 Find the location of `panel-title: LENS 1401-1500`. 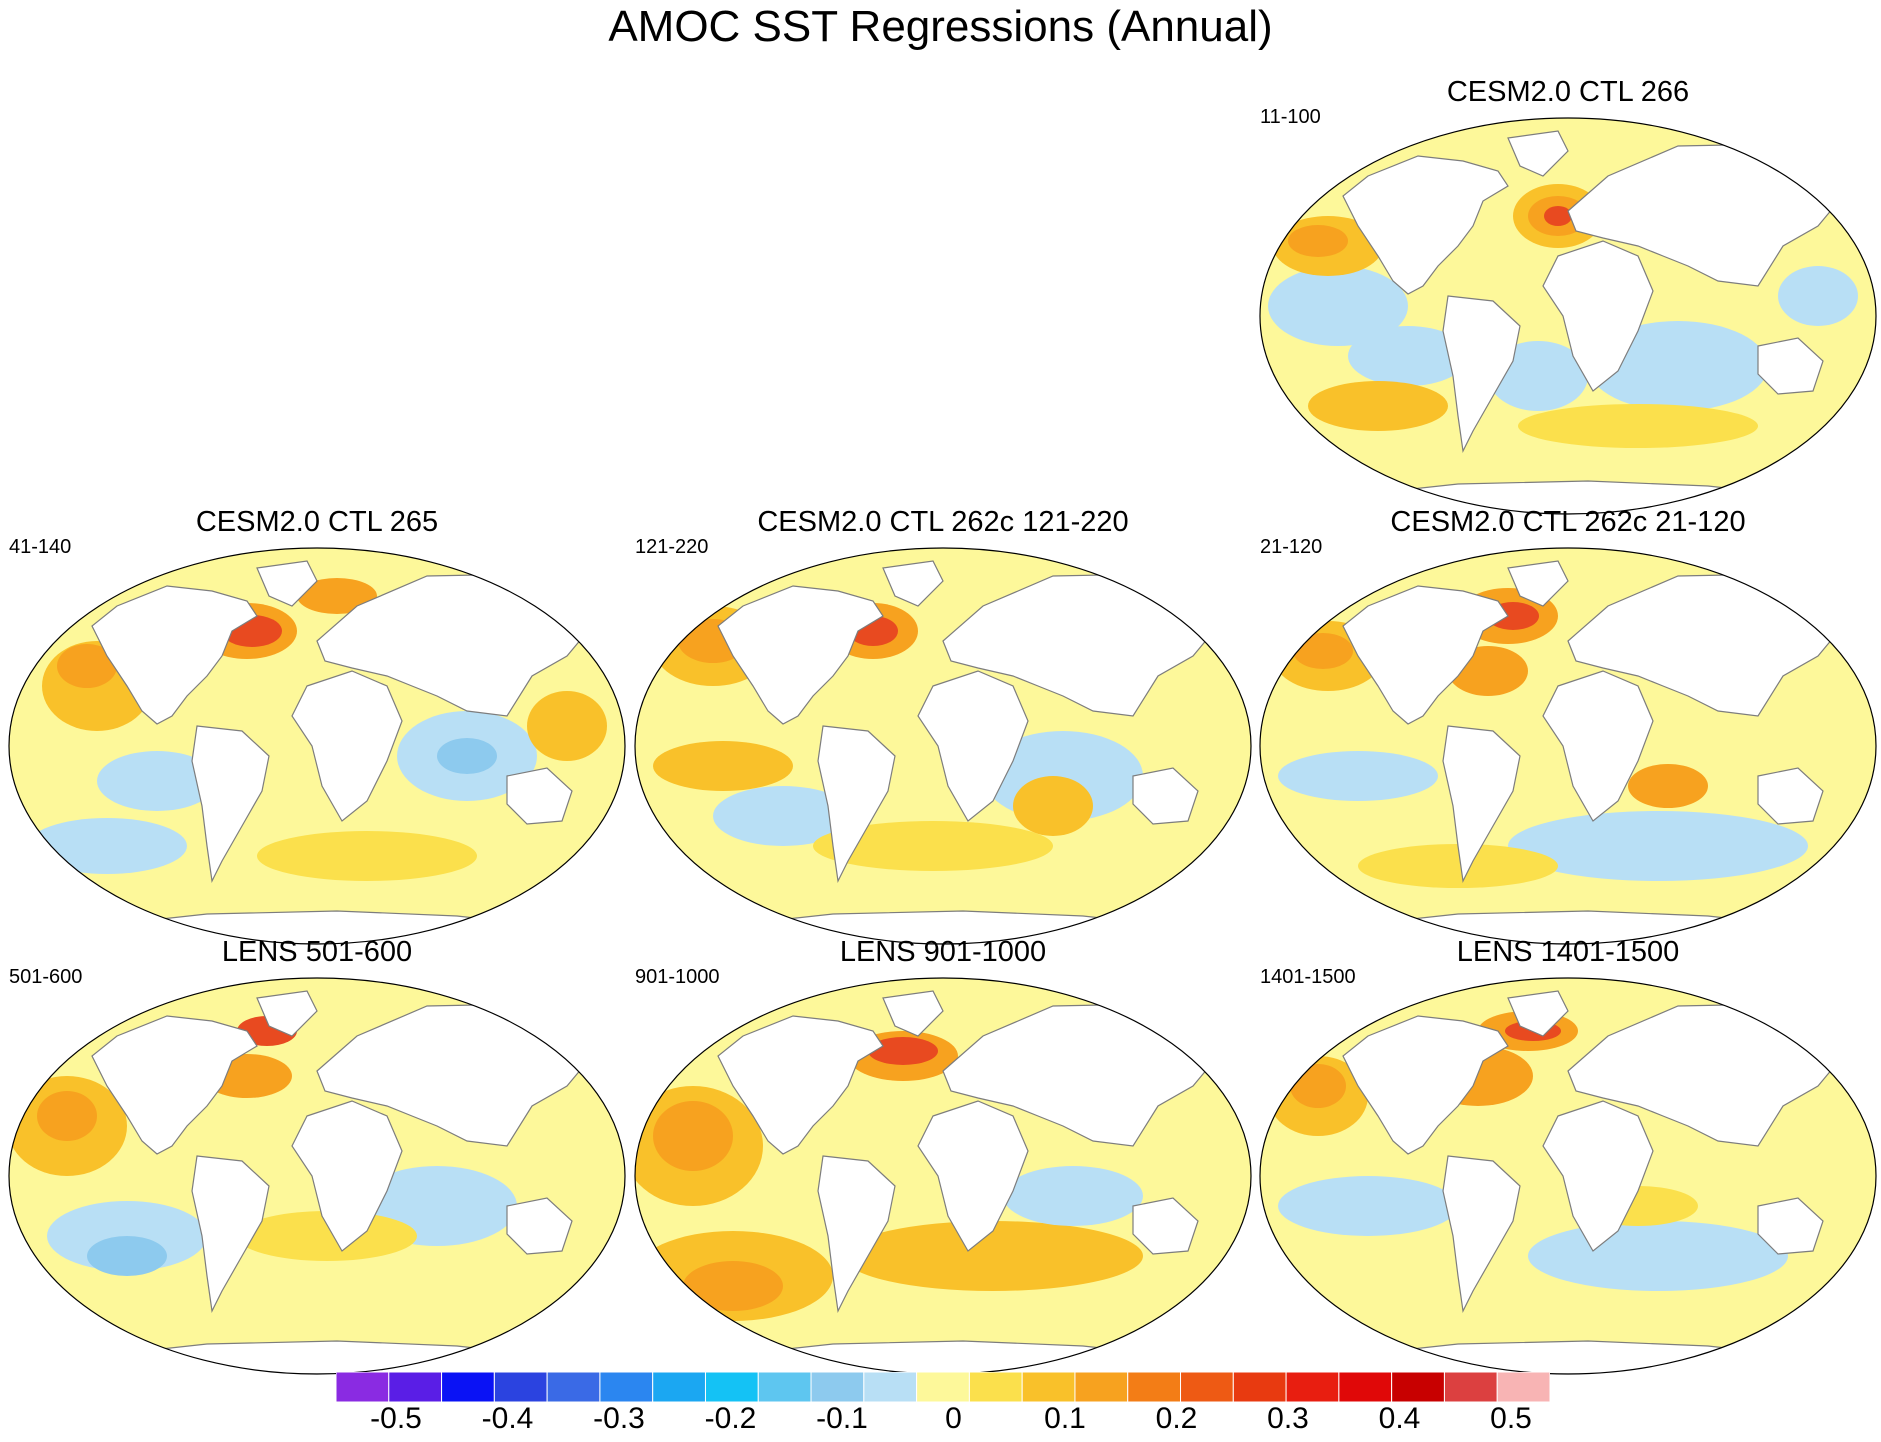

panel-title: LENS 1401-1500 is located at coordinates (1568, 952).